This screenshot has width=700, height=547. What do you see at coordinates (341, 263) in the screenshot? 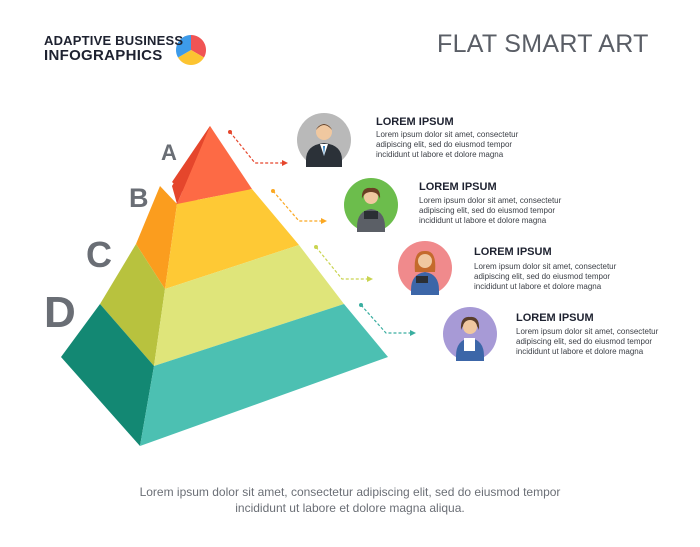
I see `connector-c` at bounding box center [341, 263].